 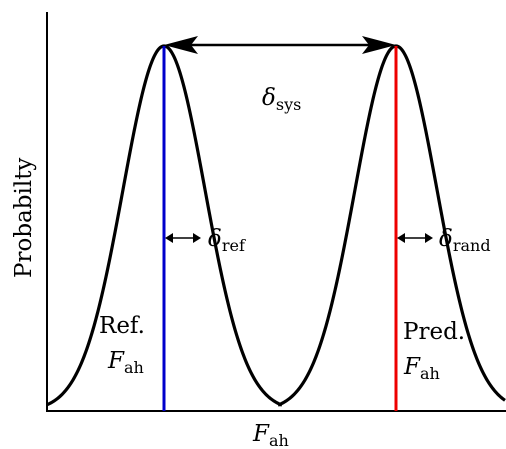 I want to click on reference-label-symbol: Fah, so click(x=125, y=362).